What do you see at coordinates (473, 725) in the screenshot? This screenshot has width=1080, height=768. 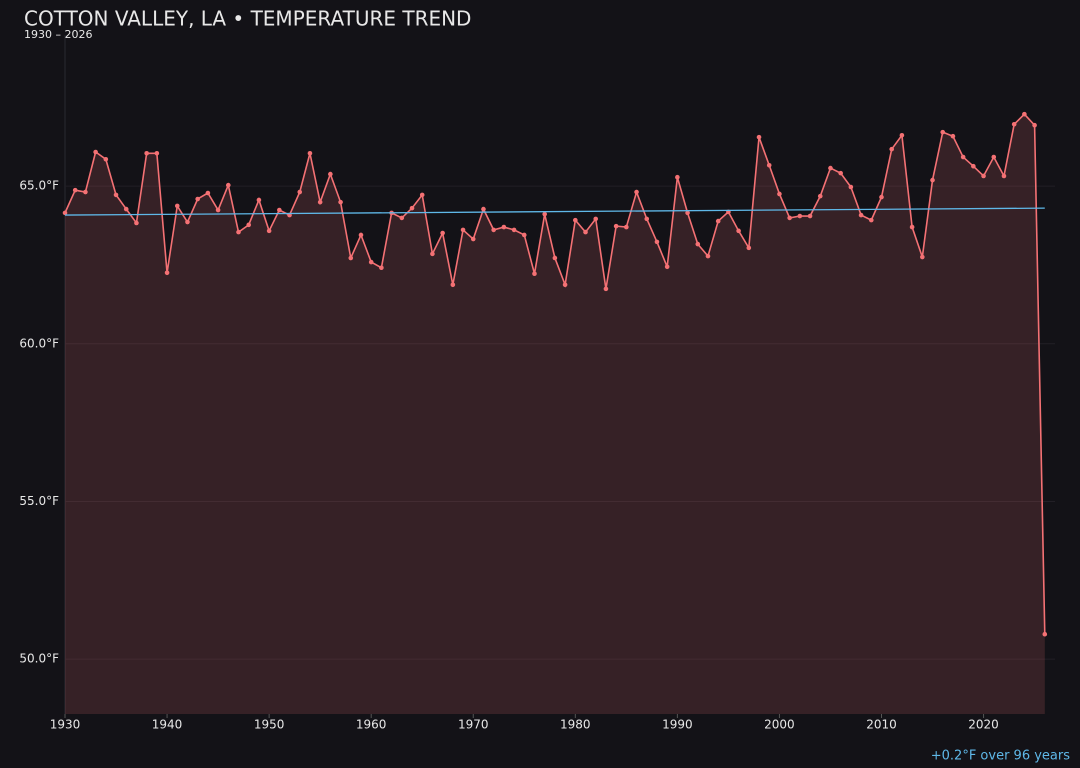 I see `x-tick-label: 1970` at bounding box center [473, 725].